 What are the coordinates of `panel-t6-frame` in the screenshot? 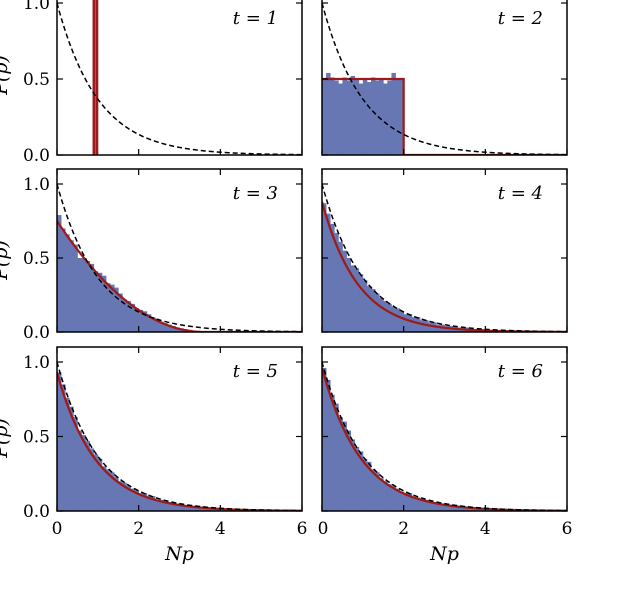 It's located at (444, 429).